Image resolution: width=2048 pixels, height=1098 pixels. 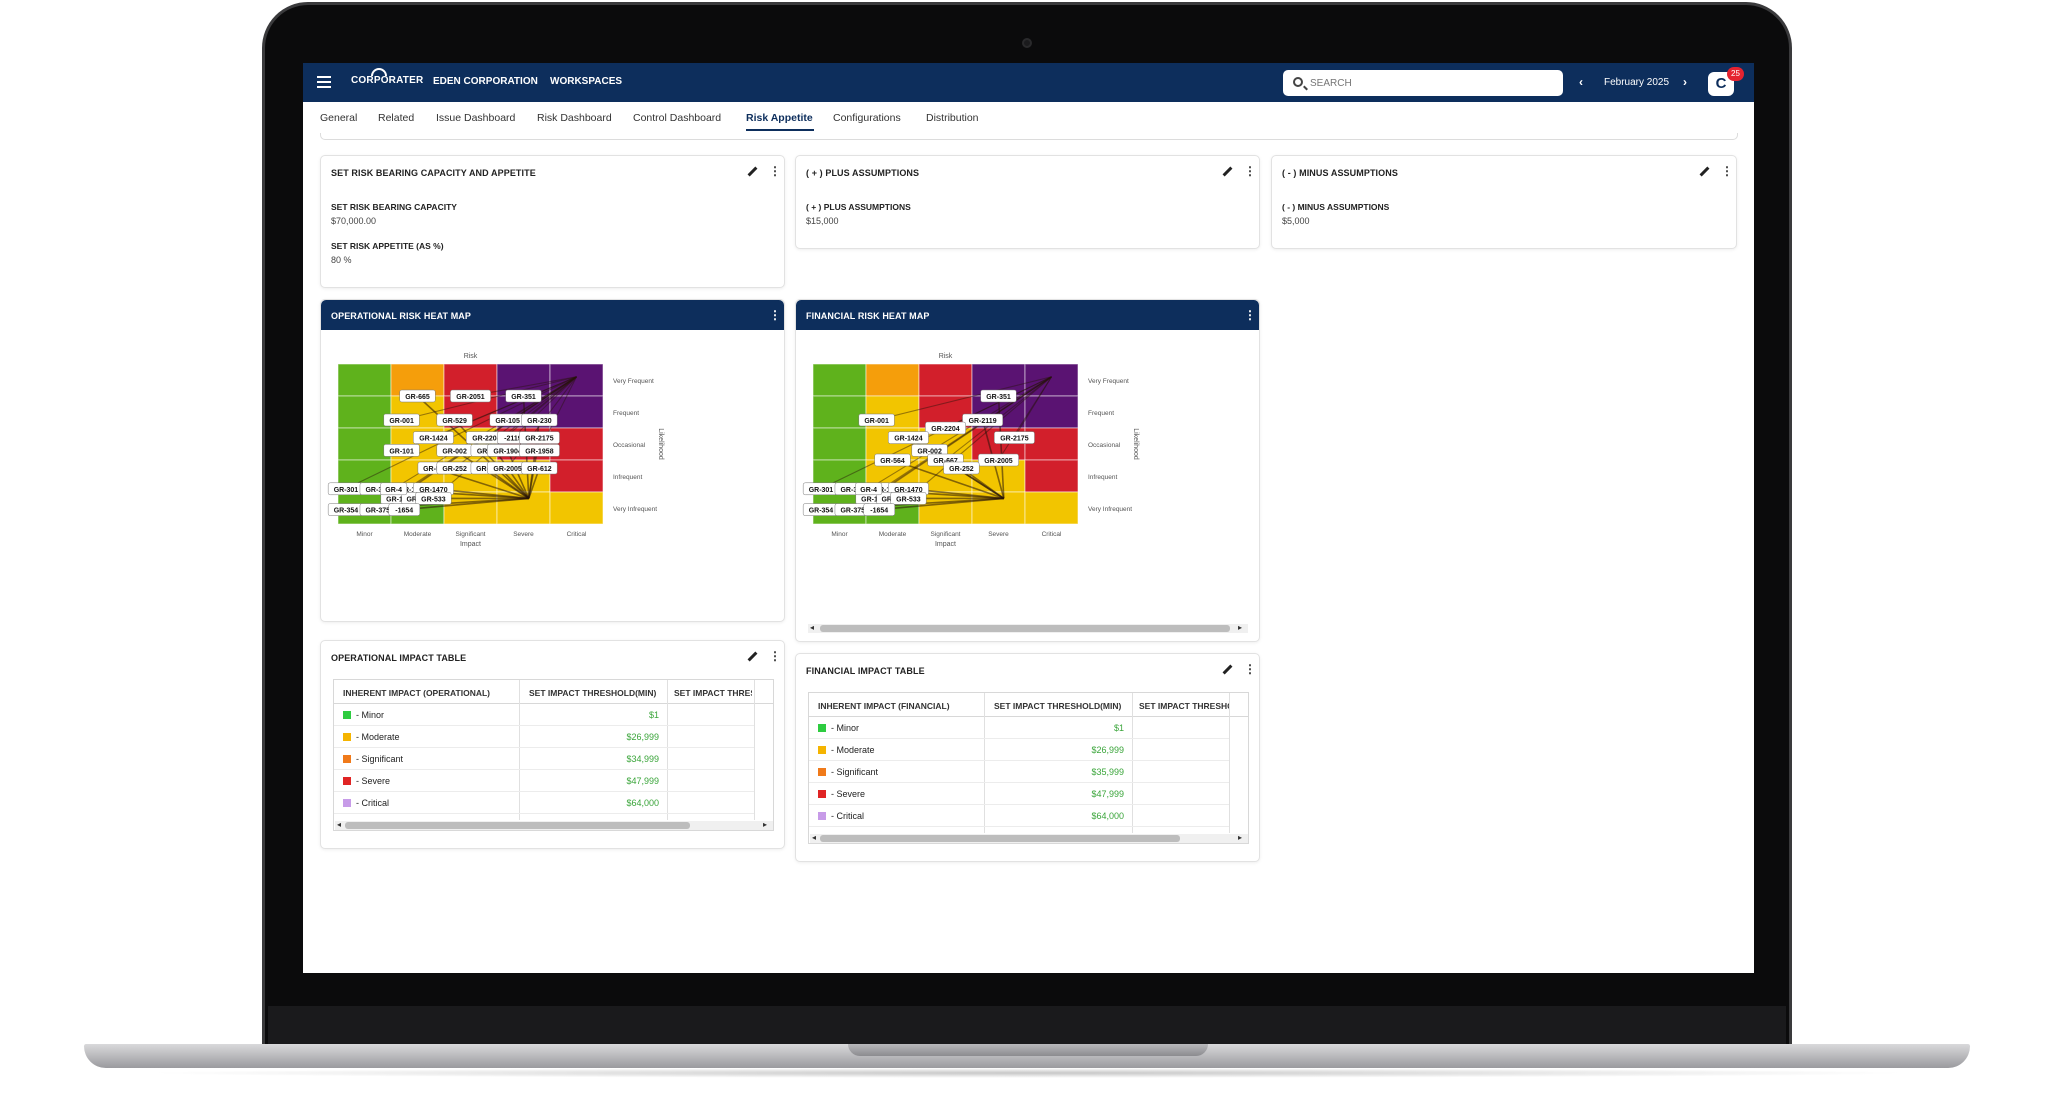 I want to click on avatar: C, so click(x=1721, y=84).